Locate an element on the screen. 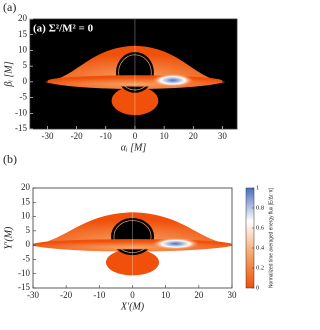 Image resolution: width=320 pixels, height=330 pixels. colorbar-tick-label: 0.6 is located at coordinates (260, 227).